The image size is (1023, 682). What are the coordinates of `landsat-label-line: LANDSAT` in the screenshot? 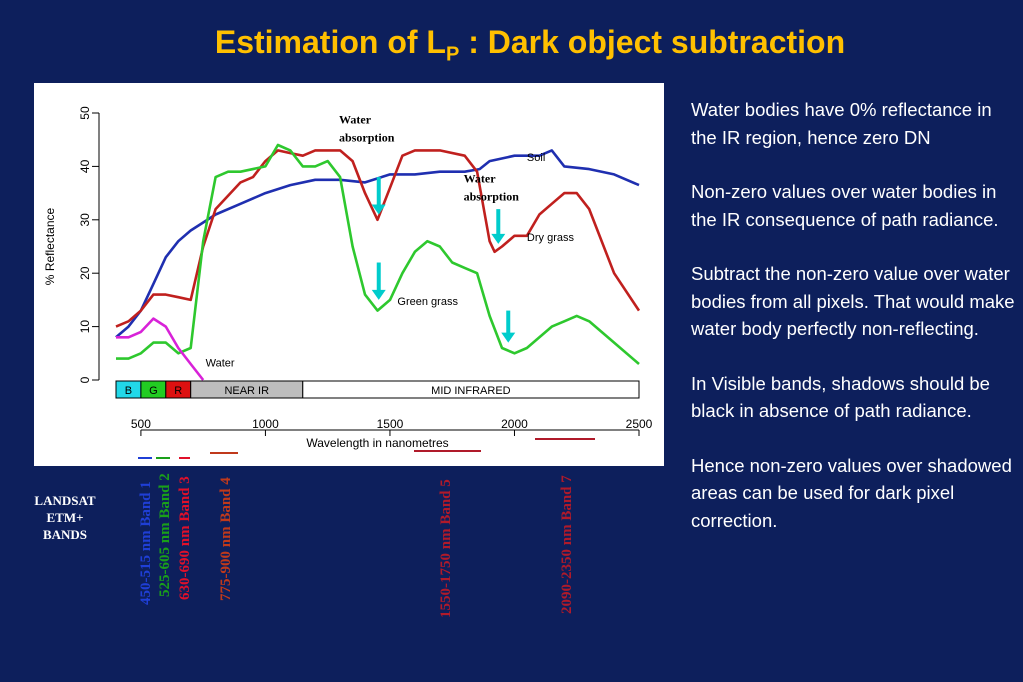 It's located at (65, 500).